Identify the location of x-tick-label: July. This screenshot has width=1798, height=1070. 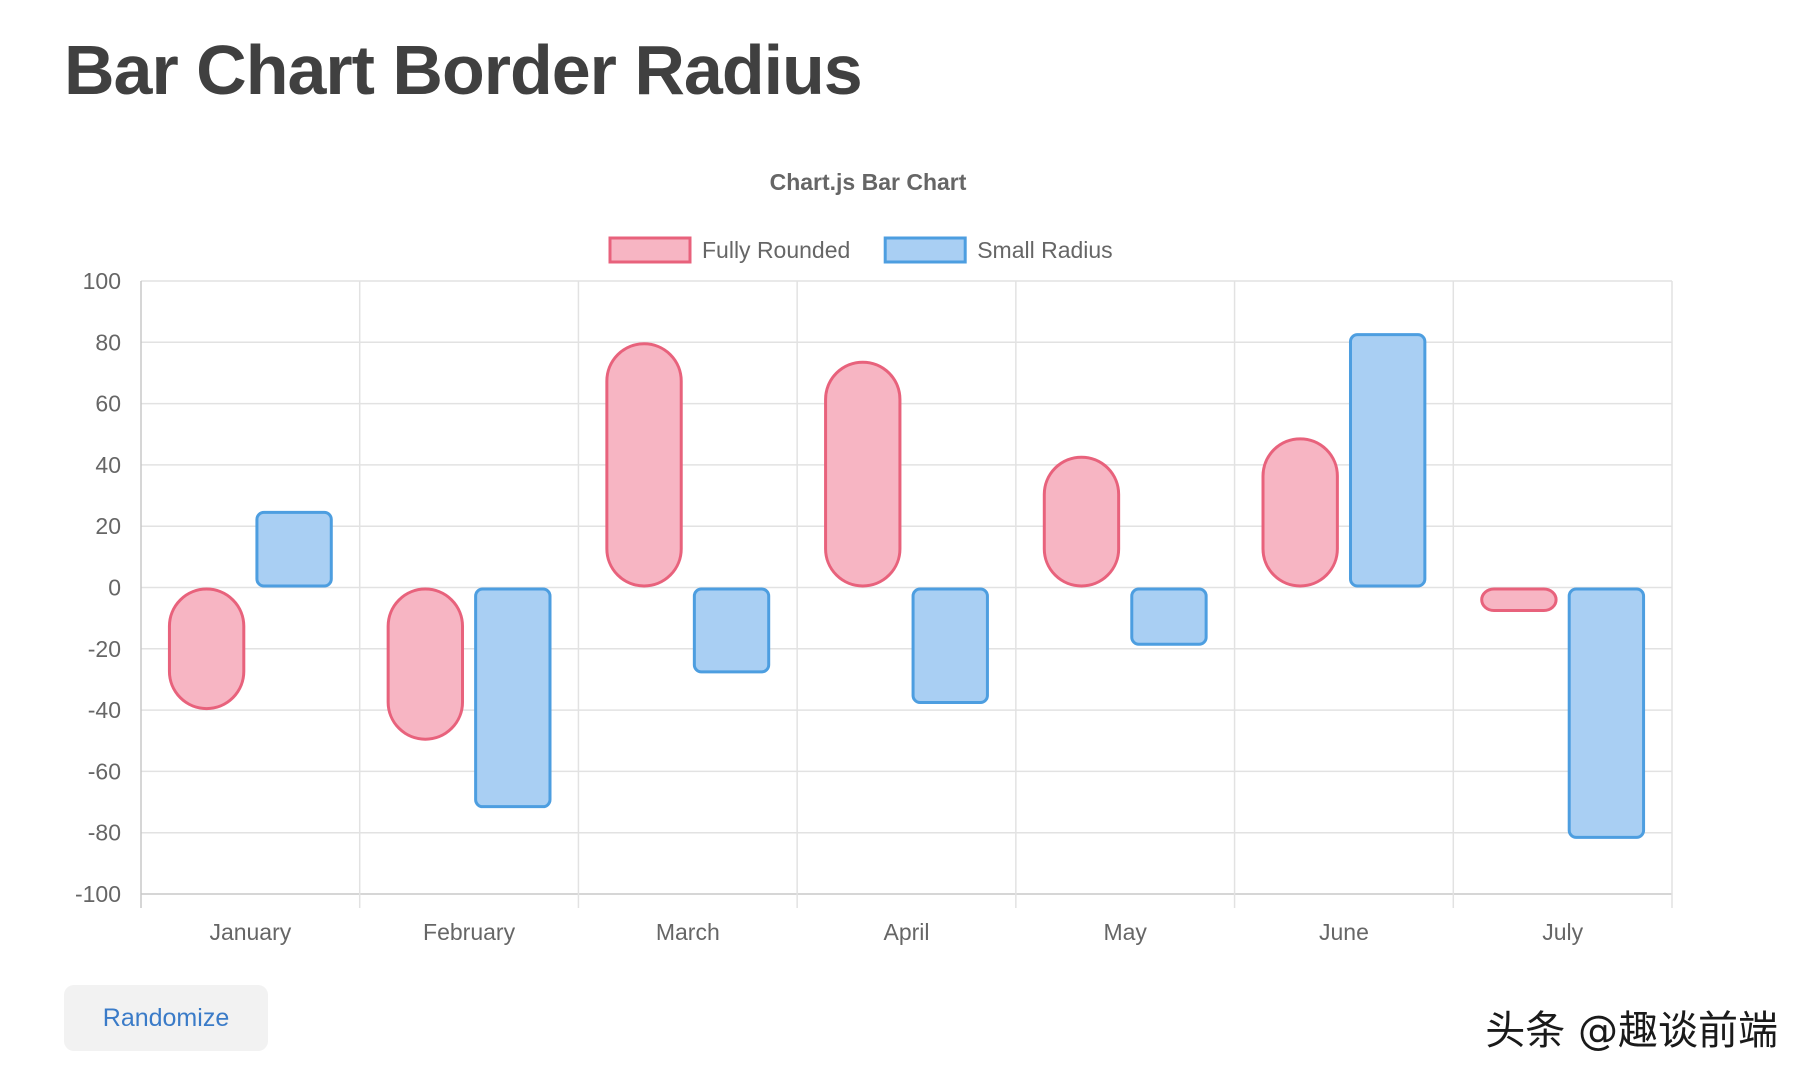
(1562, 932).